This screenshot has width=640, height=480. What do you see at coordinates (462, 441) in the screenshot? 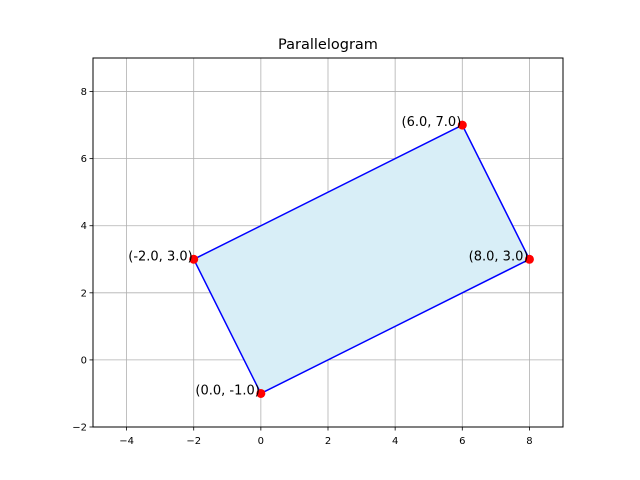
I see `x-tick-label: 6` at bounding box center [462, 441].